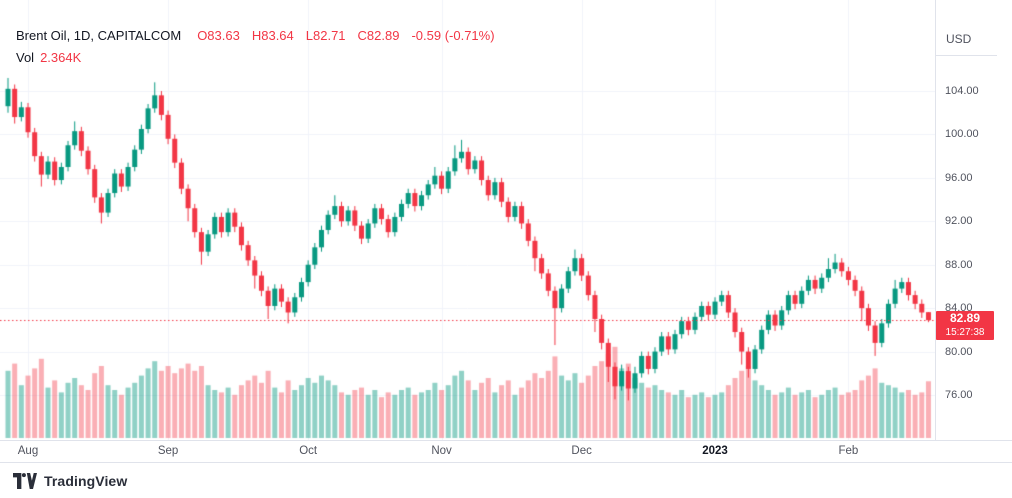 This screenshot has height=498, width=1012. Describe the element at coordinates (959, 395) in the screenshot. I see `price-axis-label: 76.00` at that location.